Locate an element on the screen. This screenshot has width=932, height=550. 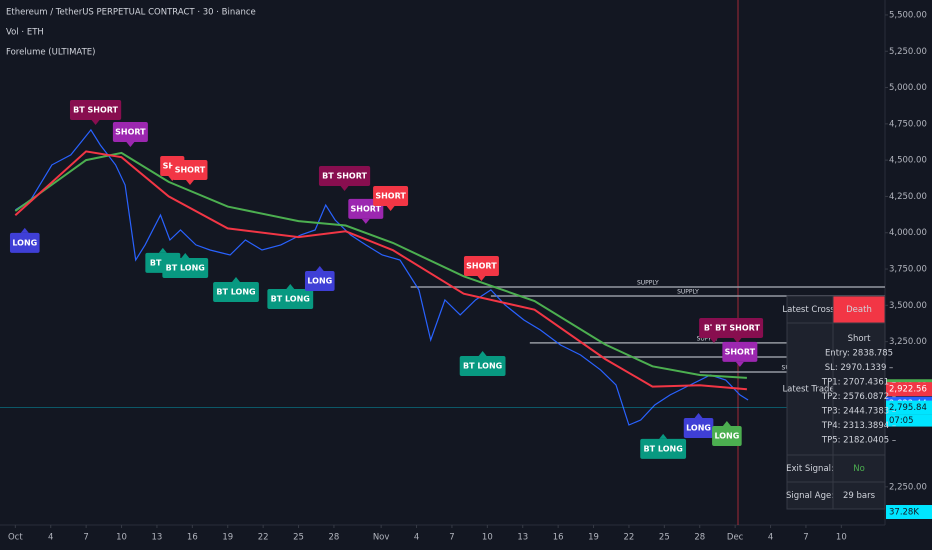
x-tick-label: Oct is located at coordinates (15, 538).